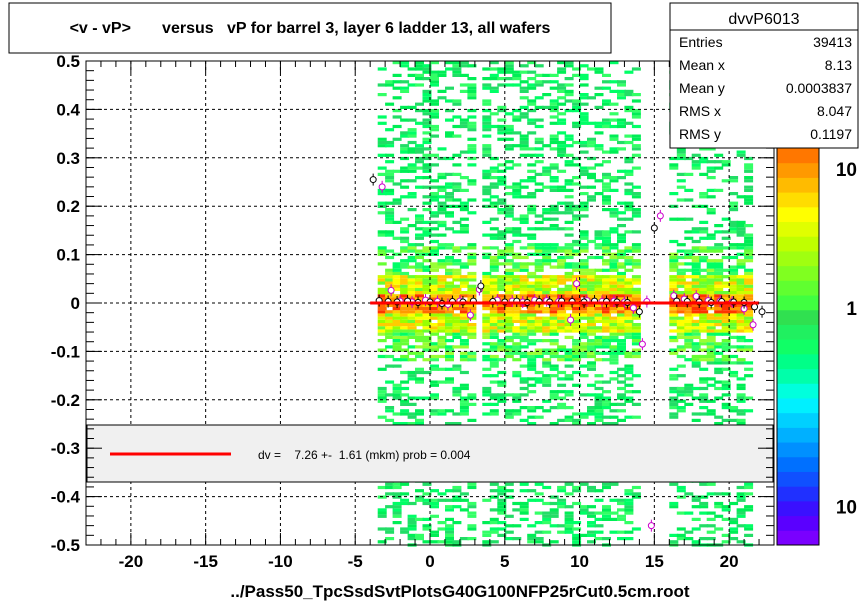  I want to click on y-tick-label: 0.1, so click(68, 255).